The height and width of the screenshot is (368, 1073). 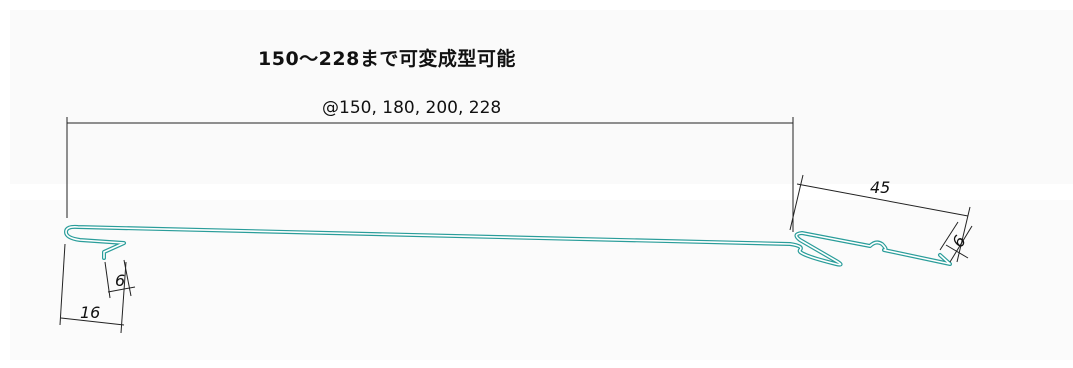 I want to click on left-hook-extension-right, so click(x=127, y=278).